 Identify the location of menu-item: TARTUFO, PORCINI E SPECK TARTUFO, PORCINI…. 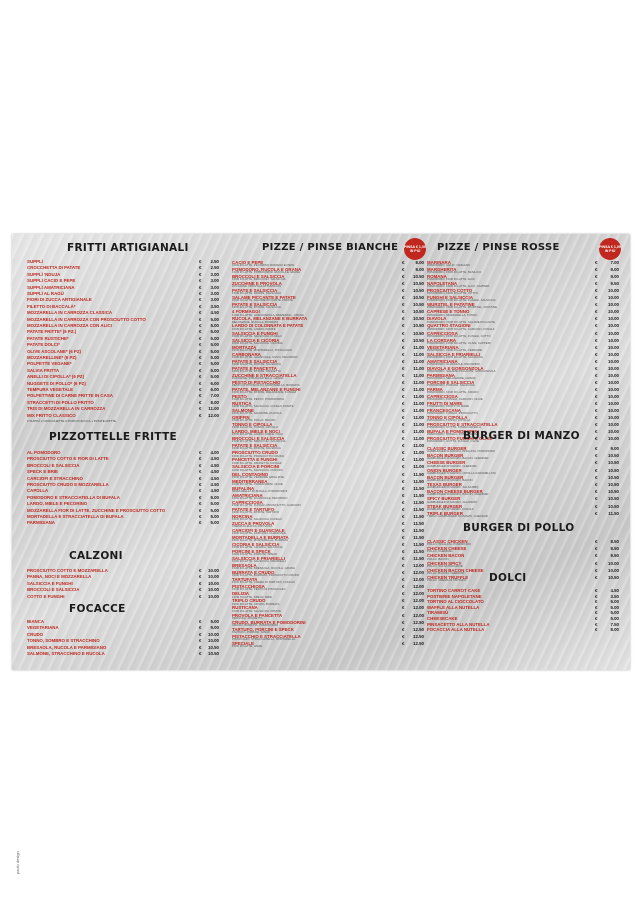
(329, 631).